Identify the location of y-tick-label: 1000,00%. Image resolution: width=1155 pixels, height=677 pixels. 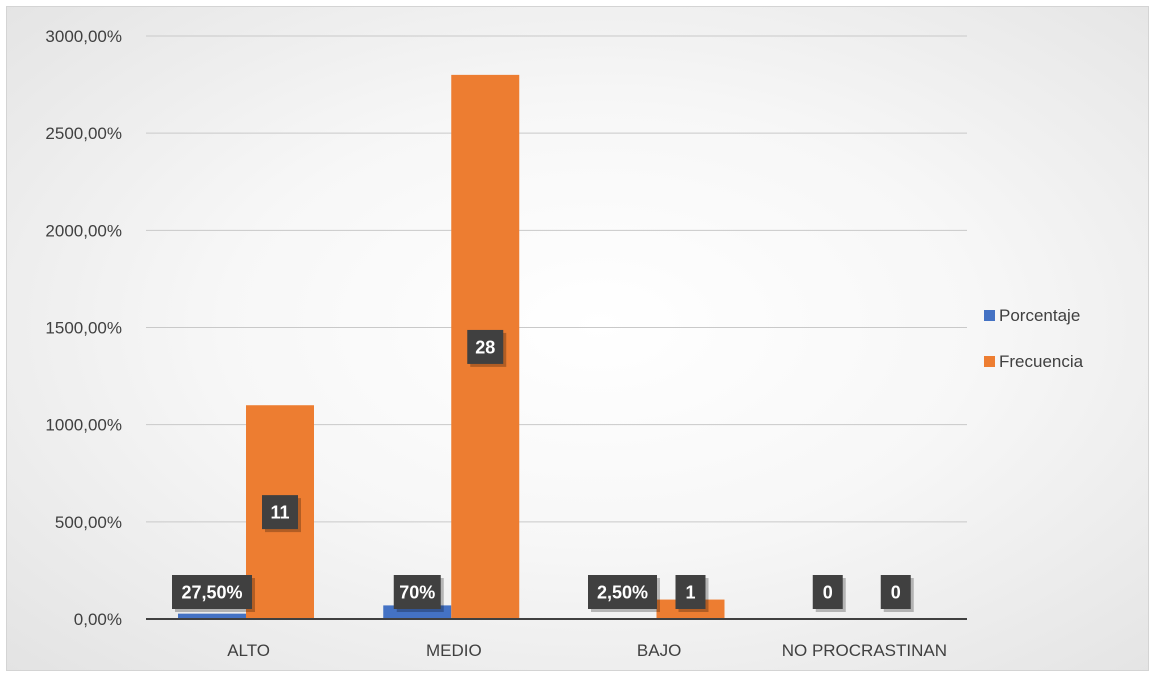
(83, 425).